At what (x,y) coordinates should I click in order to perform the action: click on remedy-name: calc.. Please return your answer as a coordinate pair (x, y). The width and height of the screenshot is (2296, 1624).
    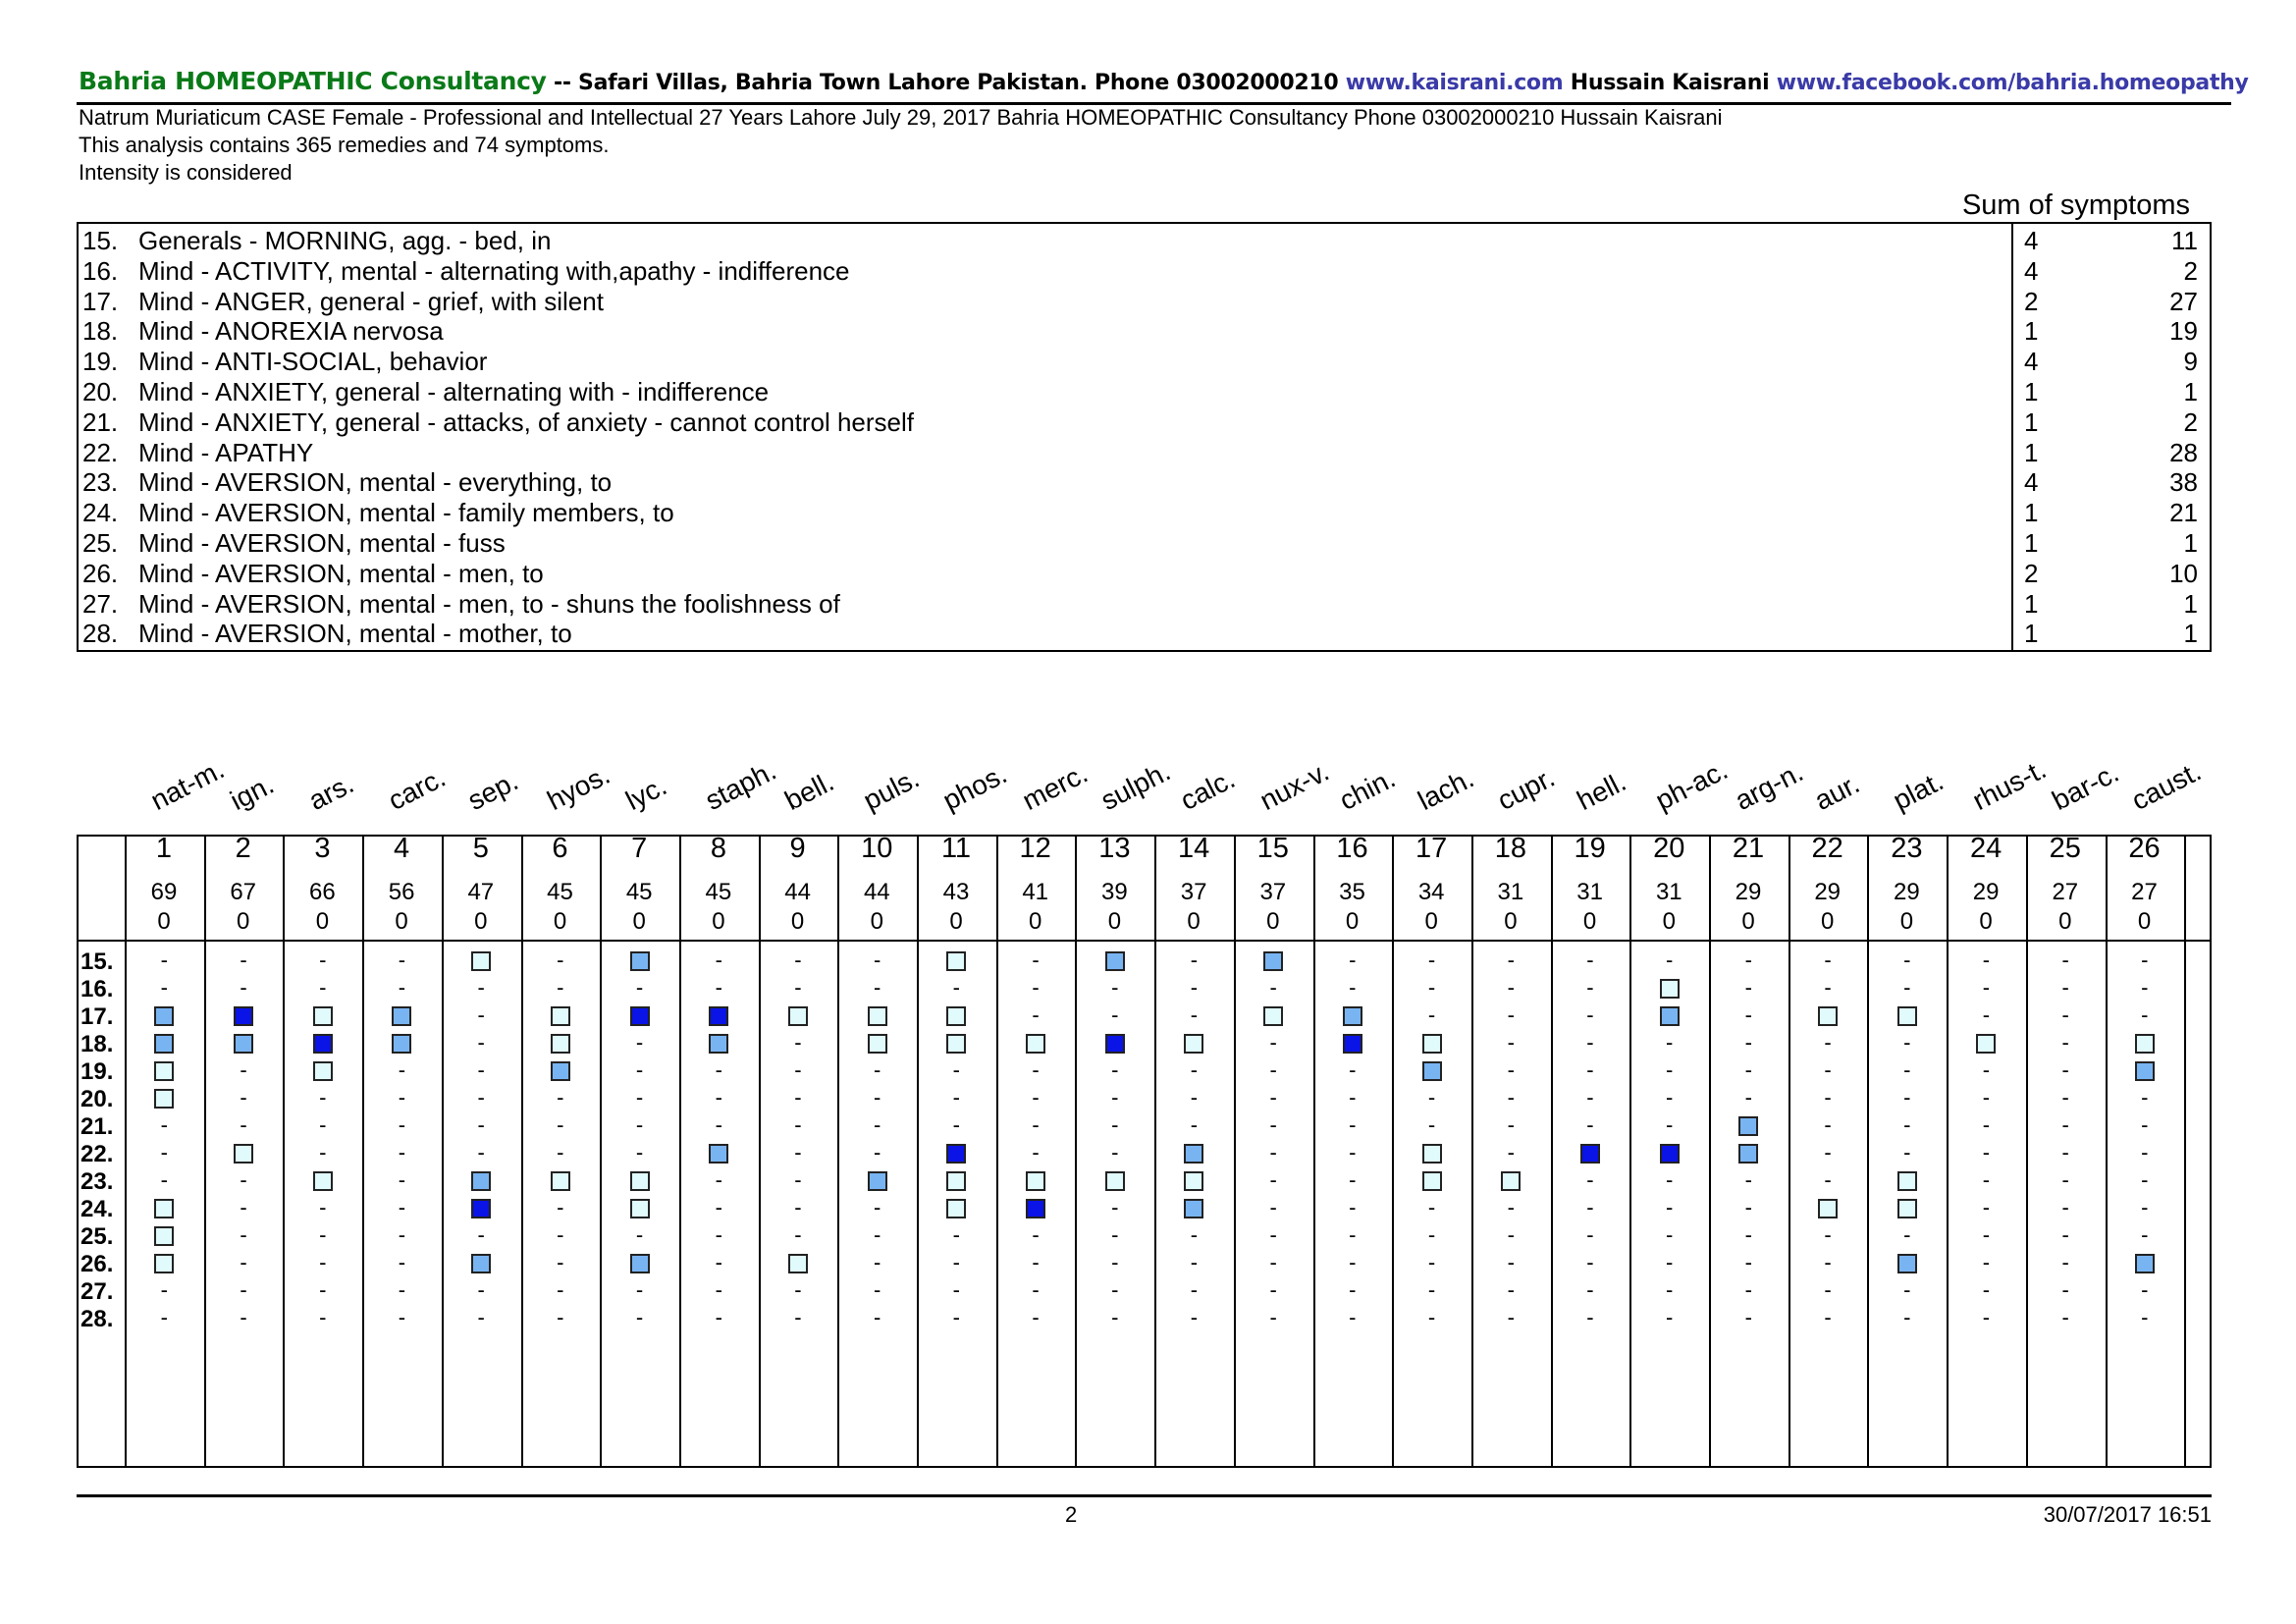
    Looking at the image, I should click on (1207, 790).